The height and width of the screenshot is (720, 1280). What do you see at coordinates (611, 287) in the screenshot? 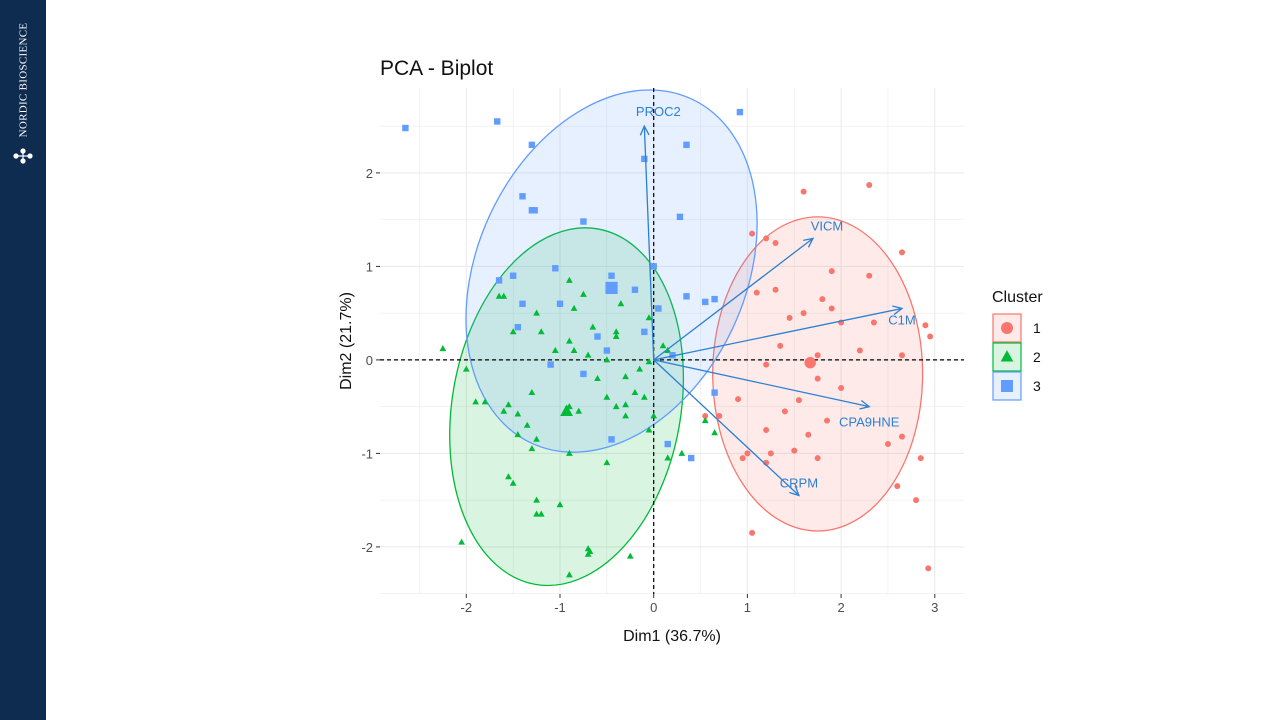
I see `cluster-3-centroid` at bounding box center [611, 287].